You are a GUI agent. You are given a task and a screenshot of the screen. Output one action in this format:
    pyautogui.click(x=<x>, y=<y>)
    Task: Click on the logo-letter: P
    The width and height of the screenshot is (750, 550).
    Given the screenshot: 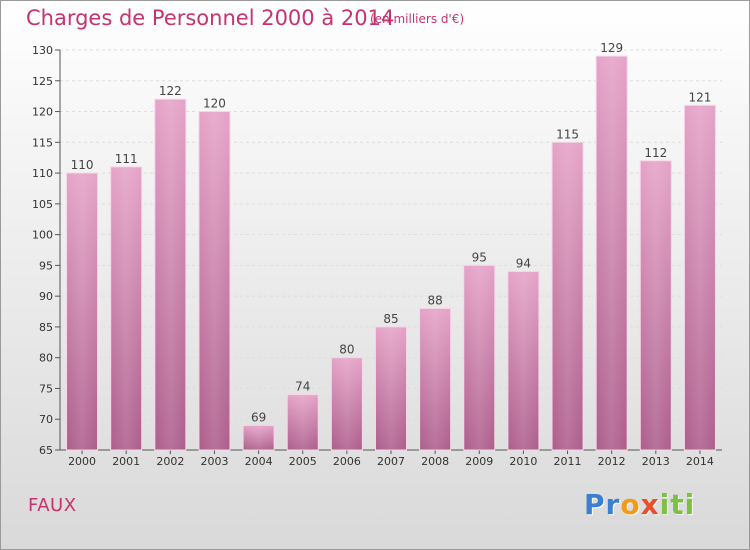 What is the action you would take?
    pyautogui.click(x=595, y=504)
    